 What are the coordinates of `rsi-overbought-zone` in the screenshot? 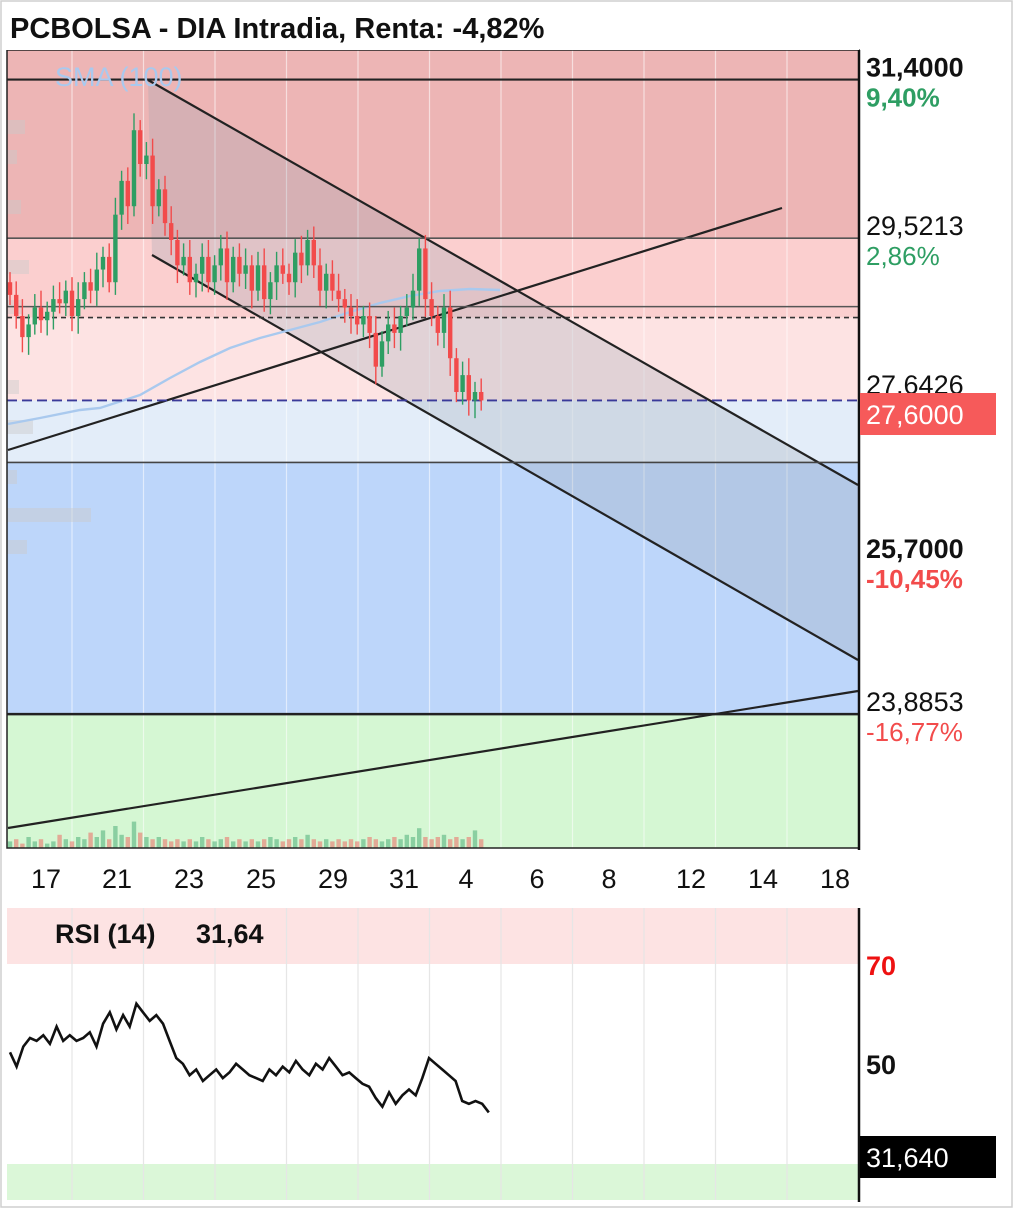 It's located at (433, 936).